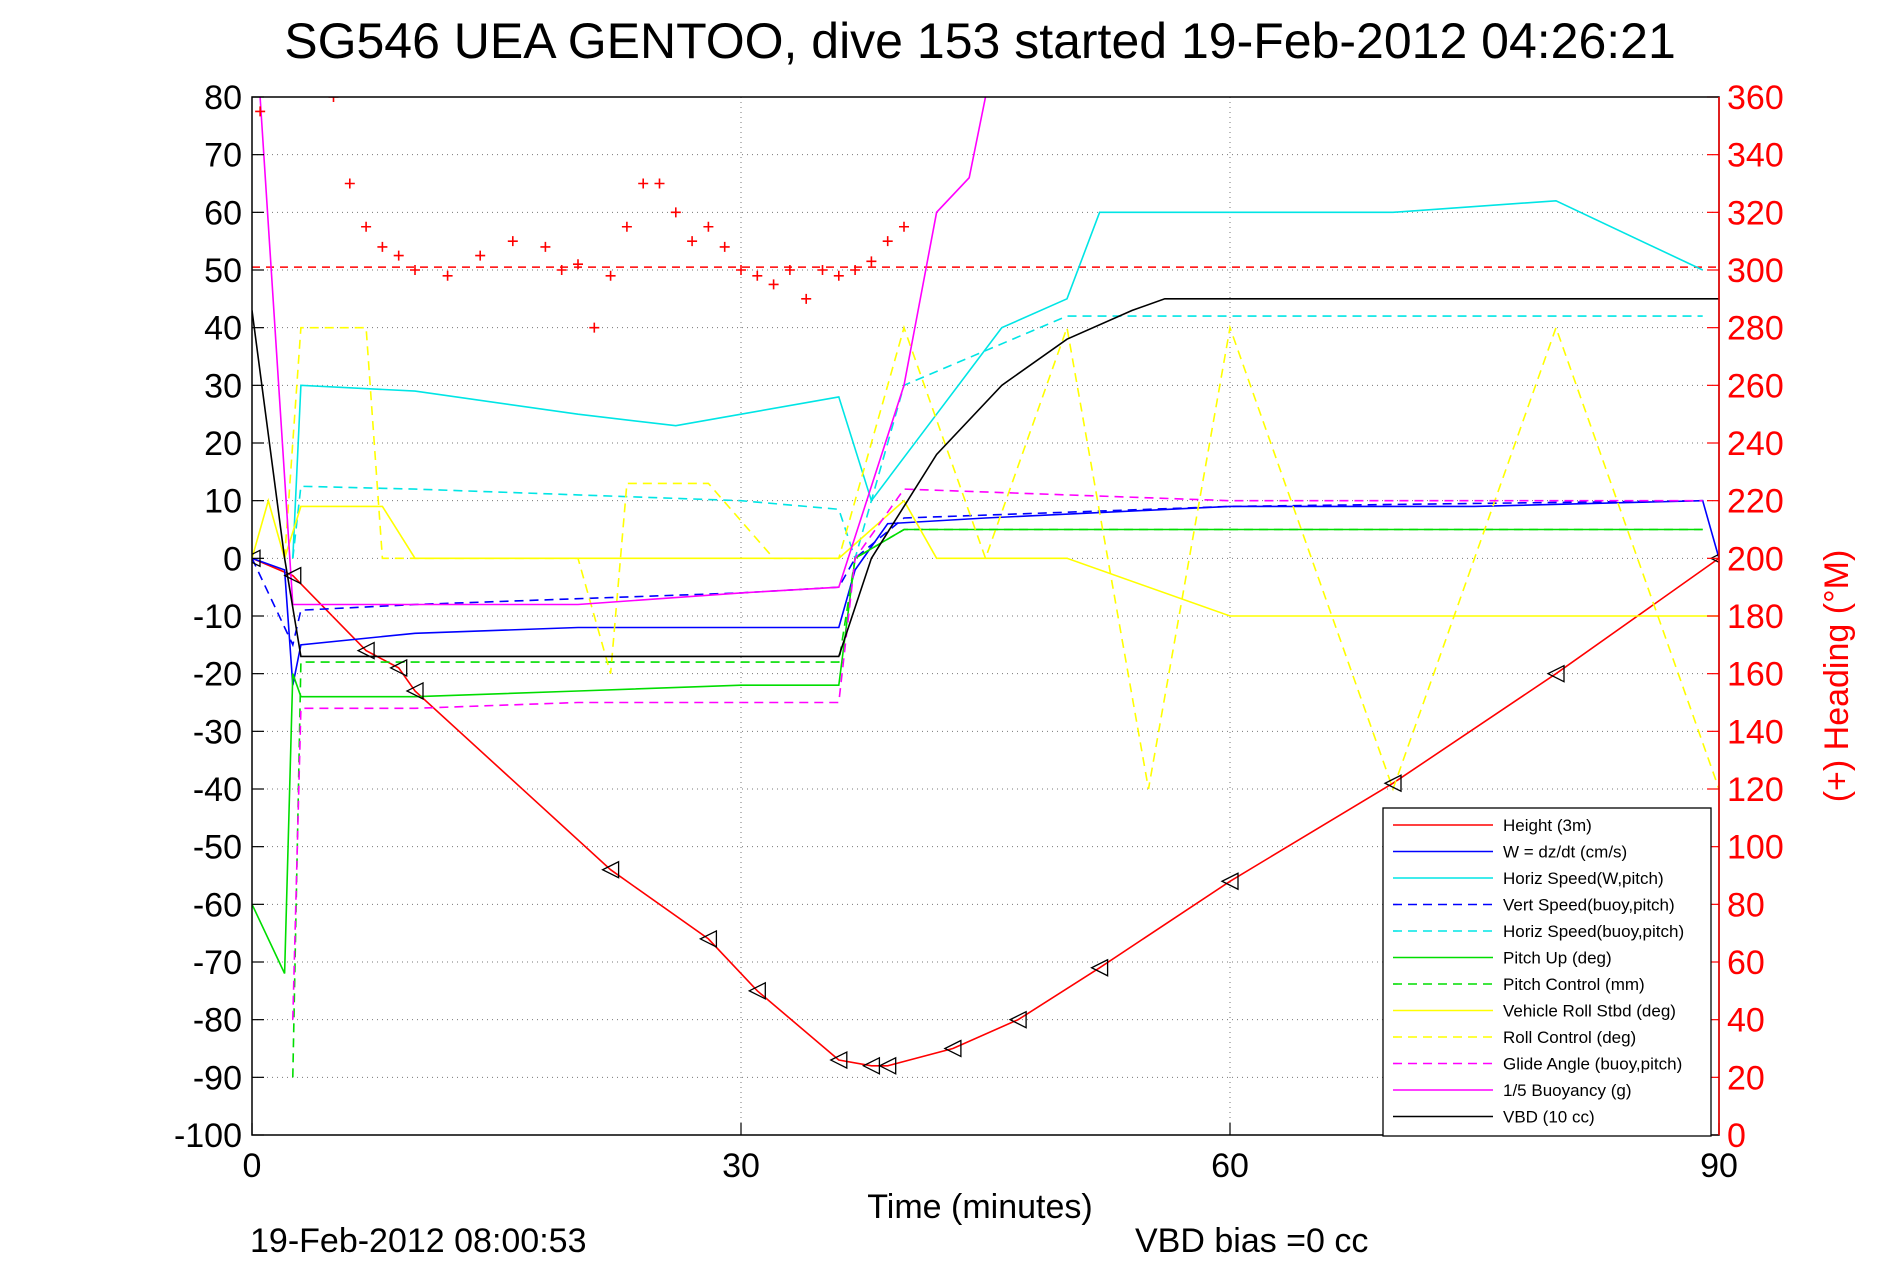 This screenshot has width=1891, height=1262. What do you see at coordinates (223, 271) in the screenshot?
I see `y-tick-label: 50` at bounding box center [223, 271].